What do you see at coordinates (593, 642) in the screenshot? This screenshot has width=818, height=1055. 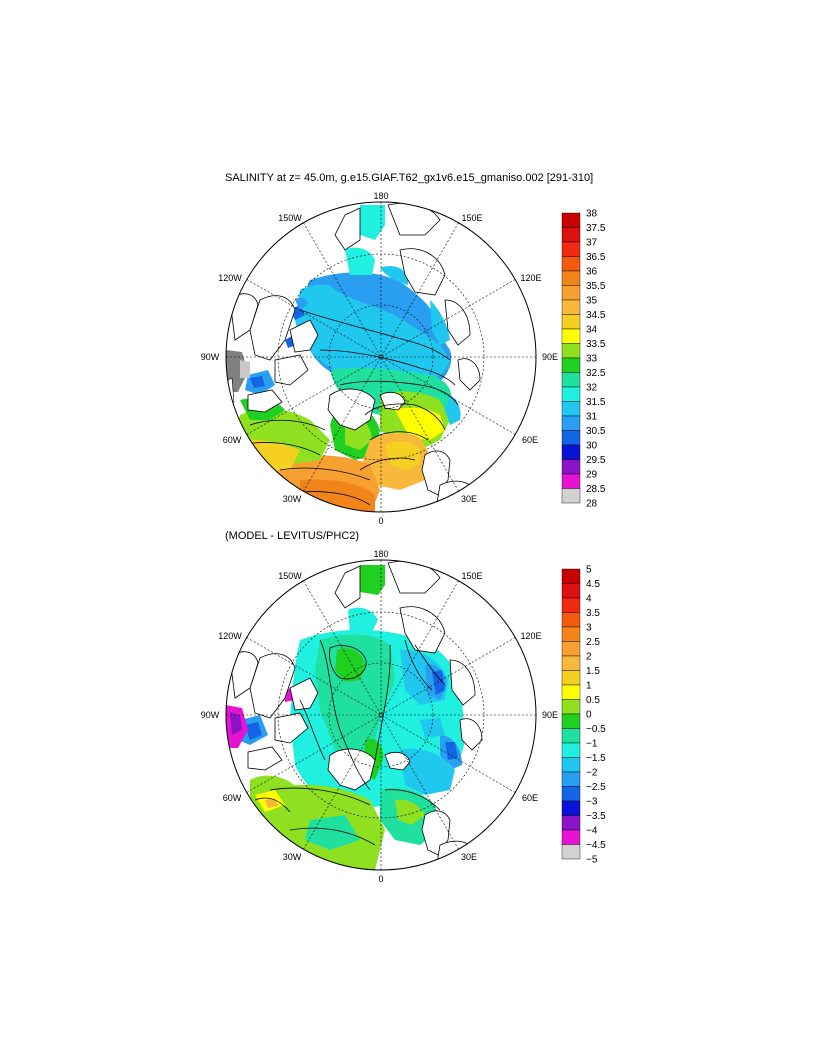 I see `colorbar-label: 2.5` at bounding box center [593, 642].